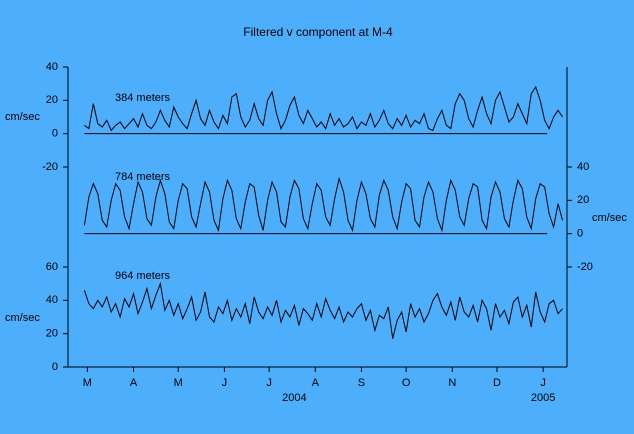 This screenshot has width=634, height=434. I want to click on y-axis-label: cm/sec, so click(22, 117).